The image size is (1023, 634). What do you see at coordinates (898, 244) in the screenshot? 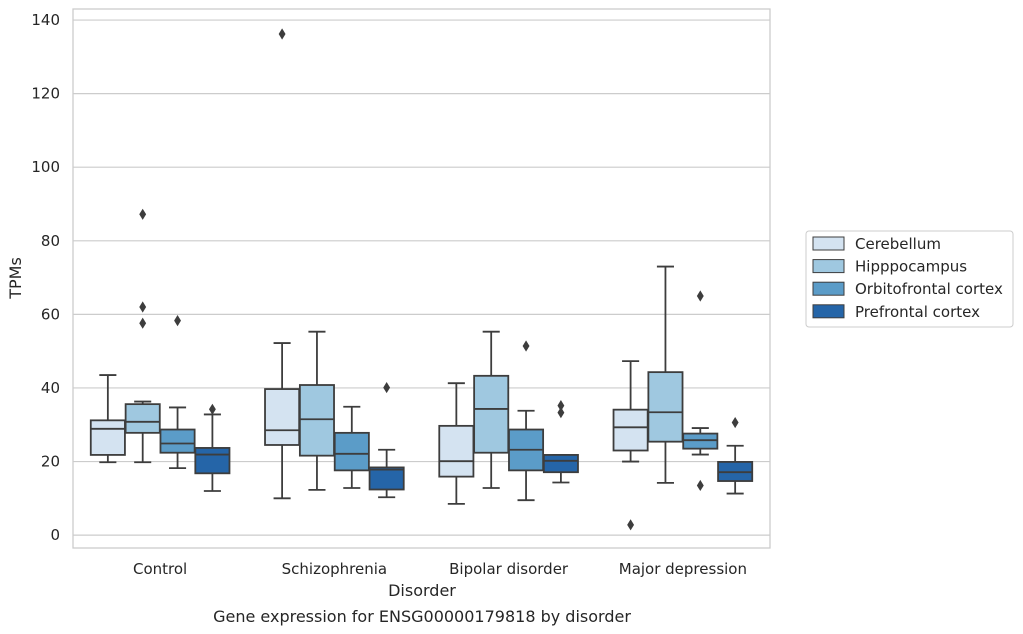
I see `legend-label: Cerebellum` at bounding box center [898, 244].